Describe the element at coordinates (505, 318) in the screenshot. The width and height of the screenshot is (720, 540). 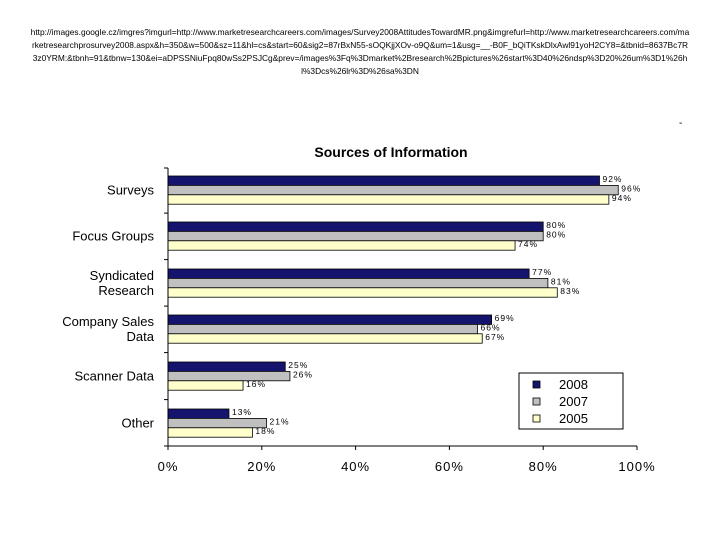
I see `data-label: 69%` at that location.